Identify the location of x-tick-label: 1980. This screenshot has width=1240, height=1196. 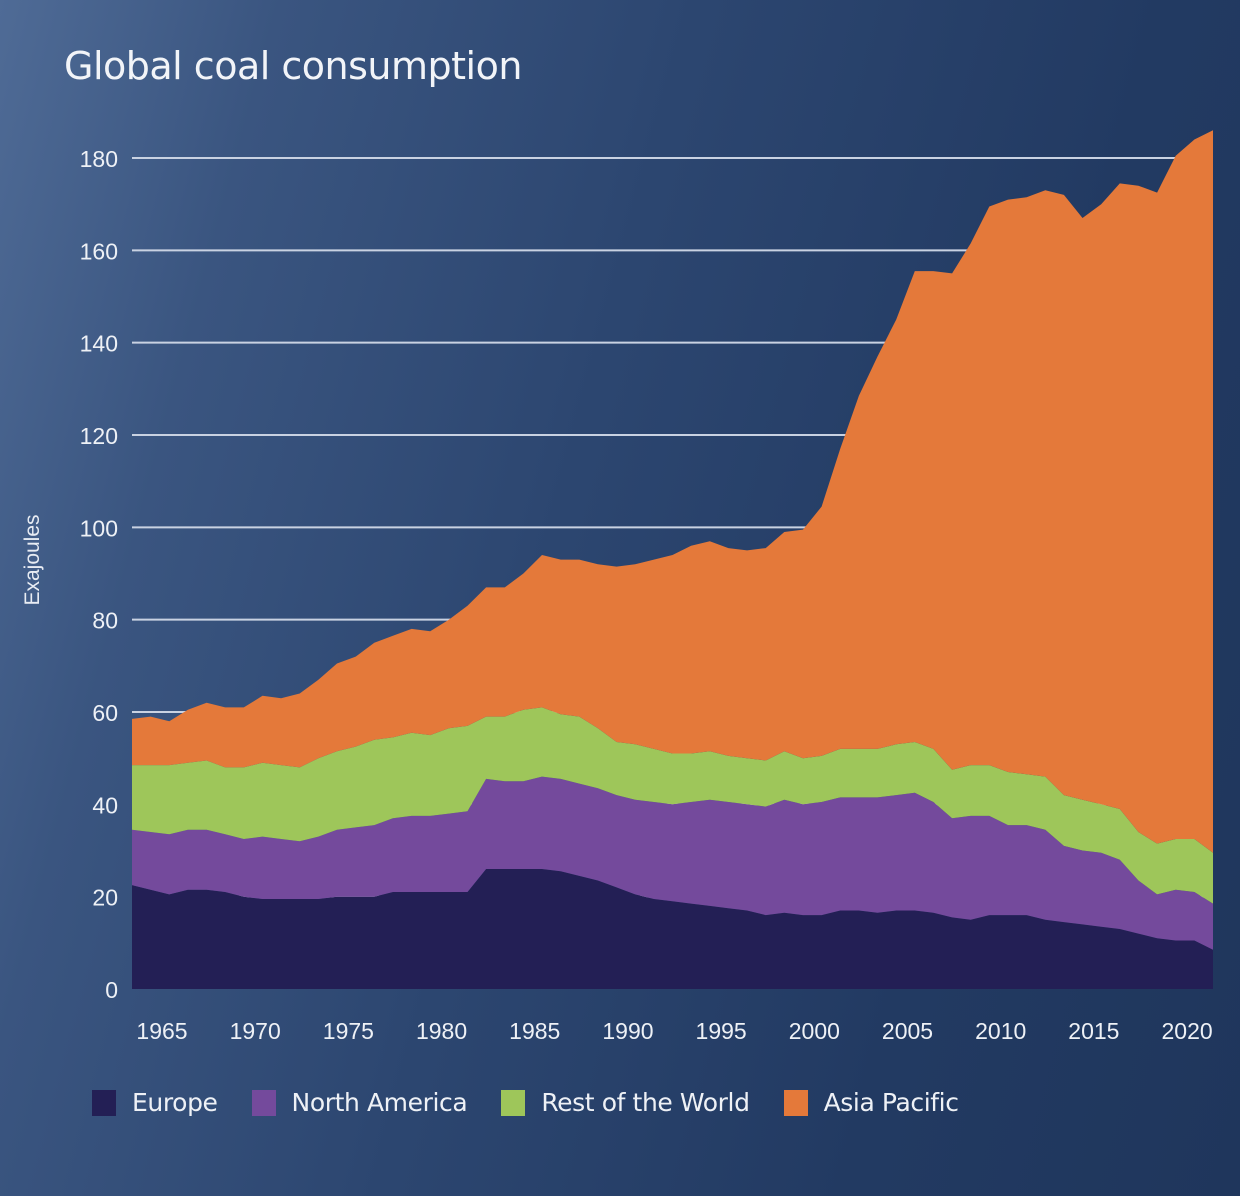
(441, 1031).